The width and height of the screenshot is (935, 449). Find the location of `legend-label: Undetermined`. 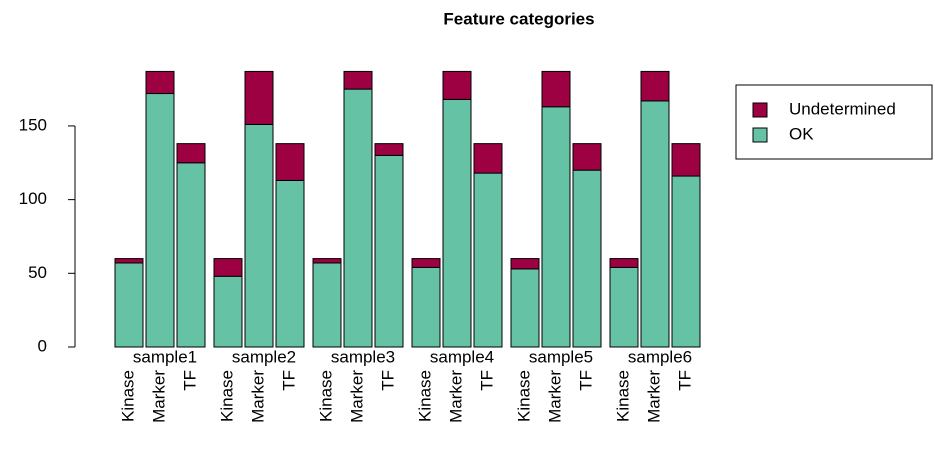

legend-label: Undetermined is located at coordinates (842, 108).